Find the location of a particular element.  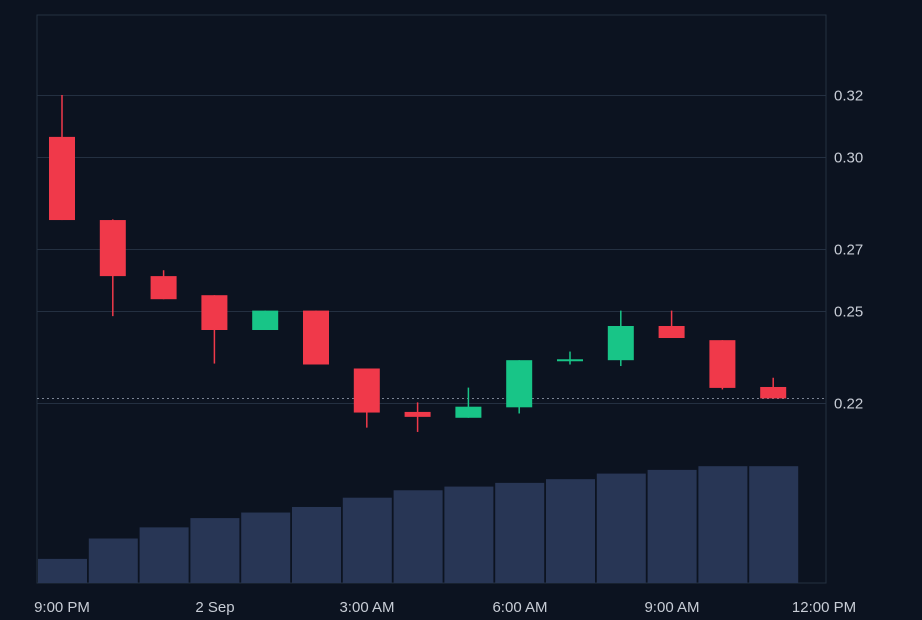

y-tick-label: 0.25 is located at coordinates (848, 312).